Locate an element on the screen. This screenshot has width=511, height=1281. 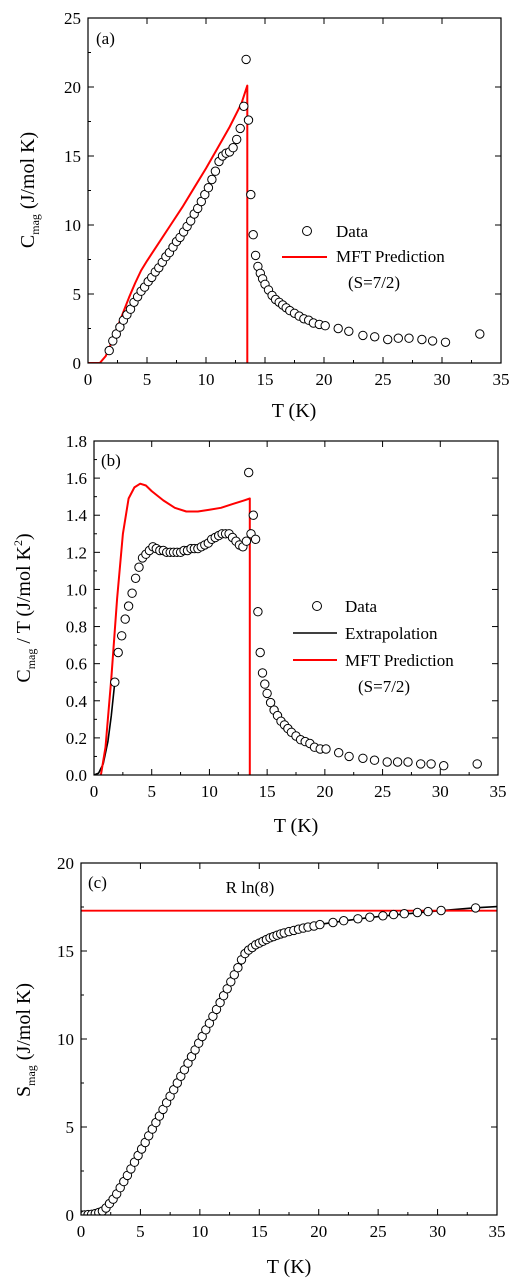
panel-b-xtick-label: 35 is located at coordinates (498, 791).